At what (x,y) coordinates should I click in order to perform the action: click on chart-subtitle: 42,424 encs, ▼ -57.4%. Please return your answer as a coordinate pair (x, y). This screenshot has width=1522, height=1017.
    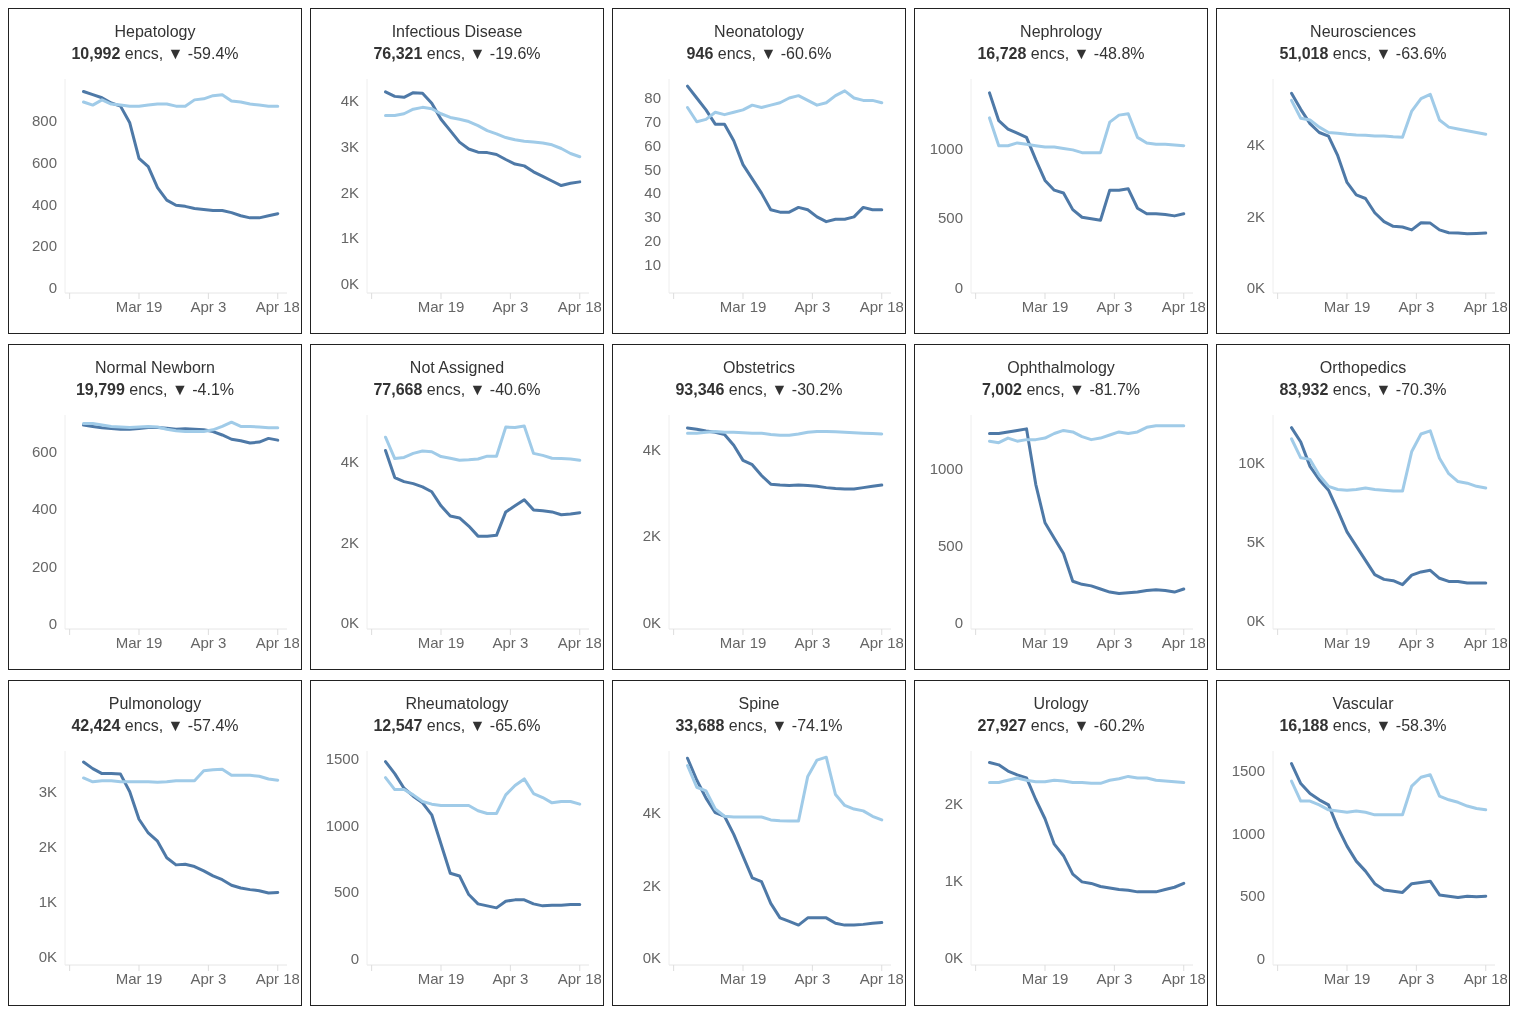
    Looking at the image, I should click on (155, 726).